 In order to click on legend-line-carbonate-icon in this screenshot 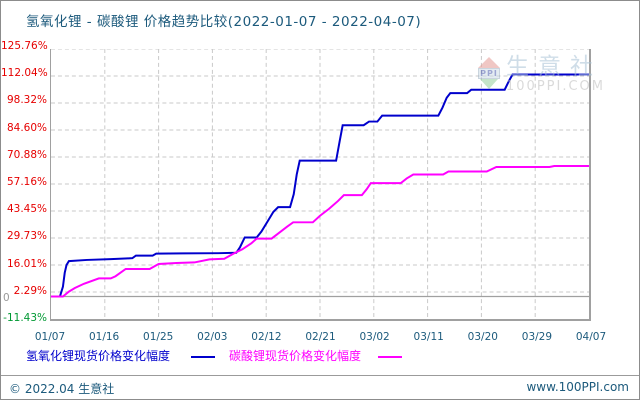, I will do `click(390, 357)`.